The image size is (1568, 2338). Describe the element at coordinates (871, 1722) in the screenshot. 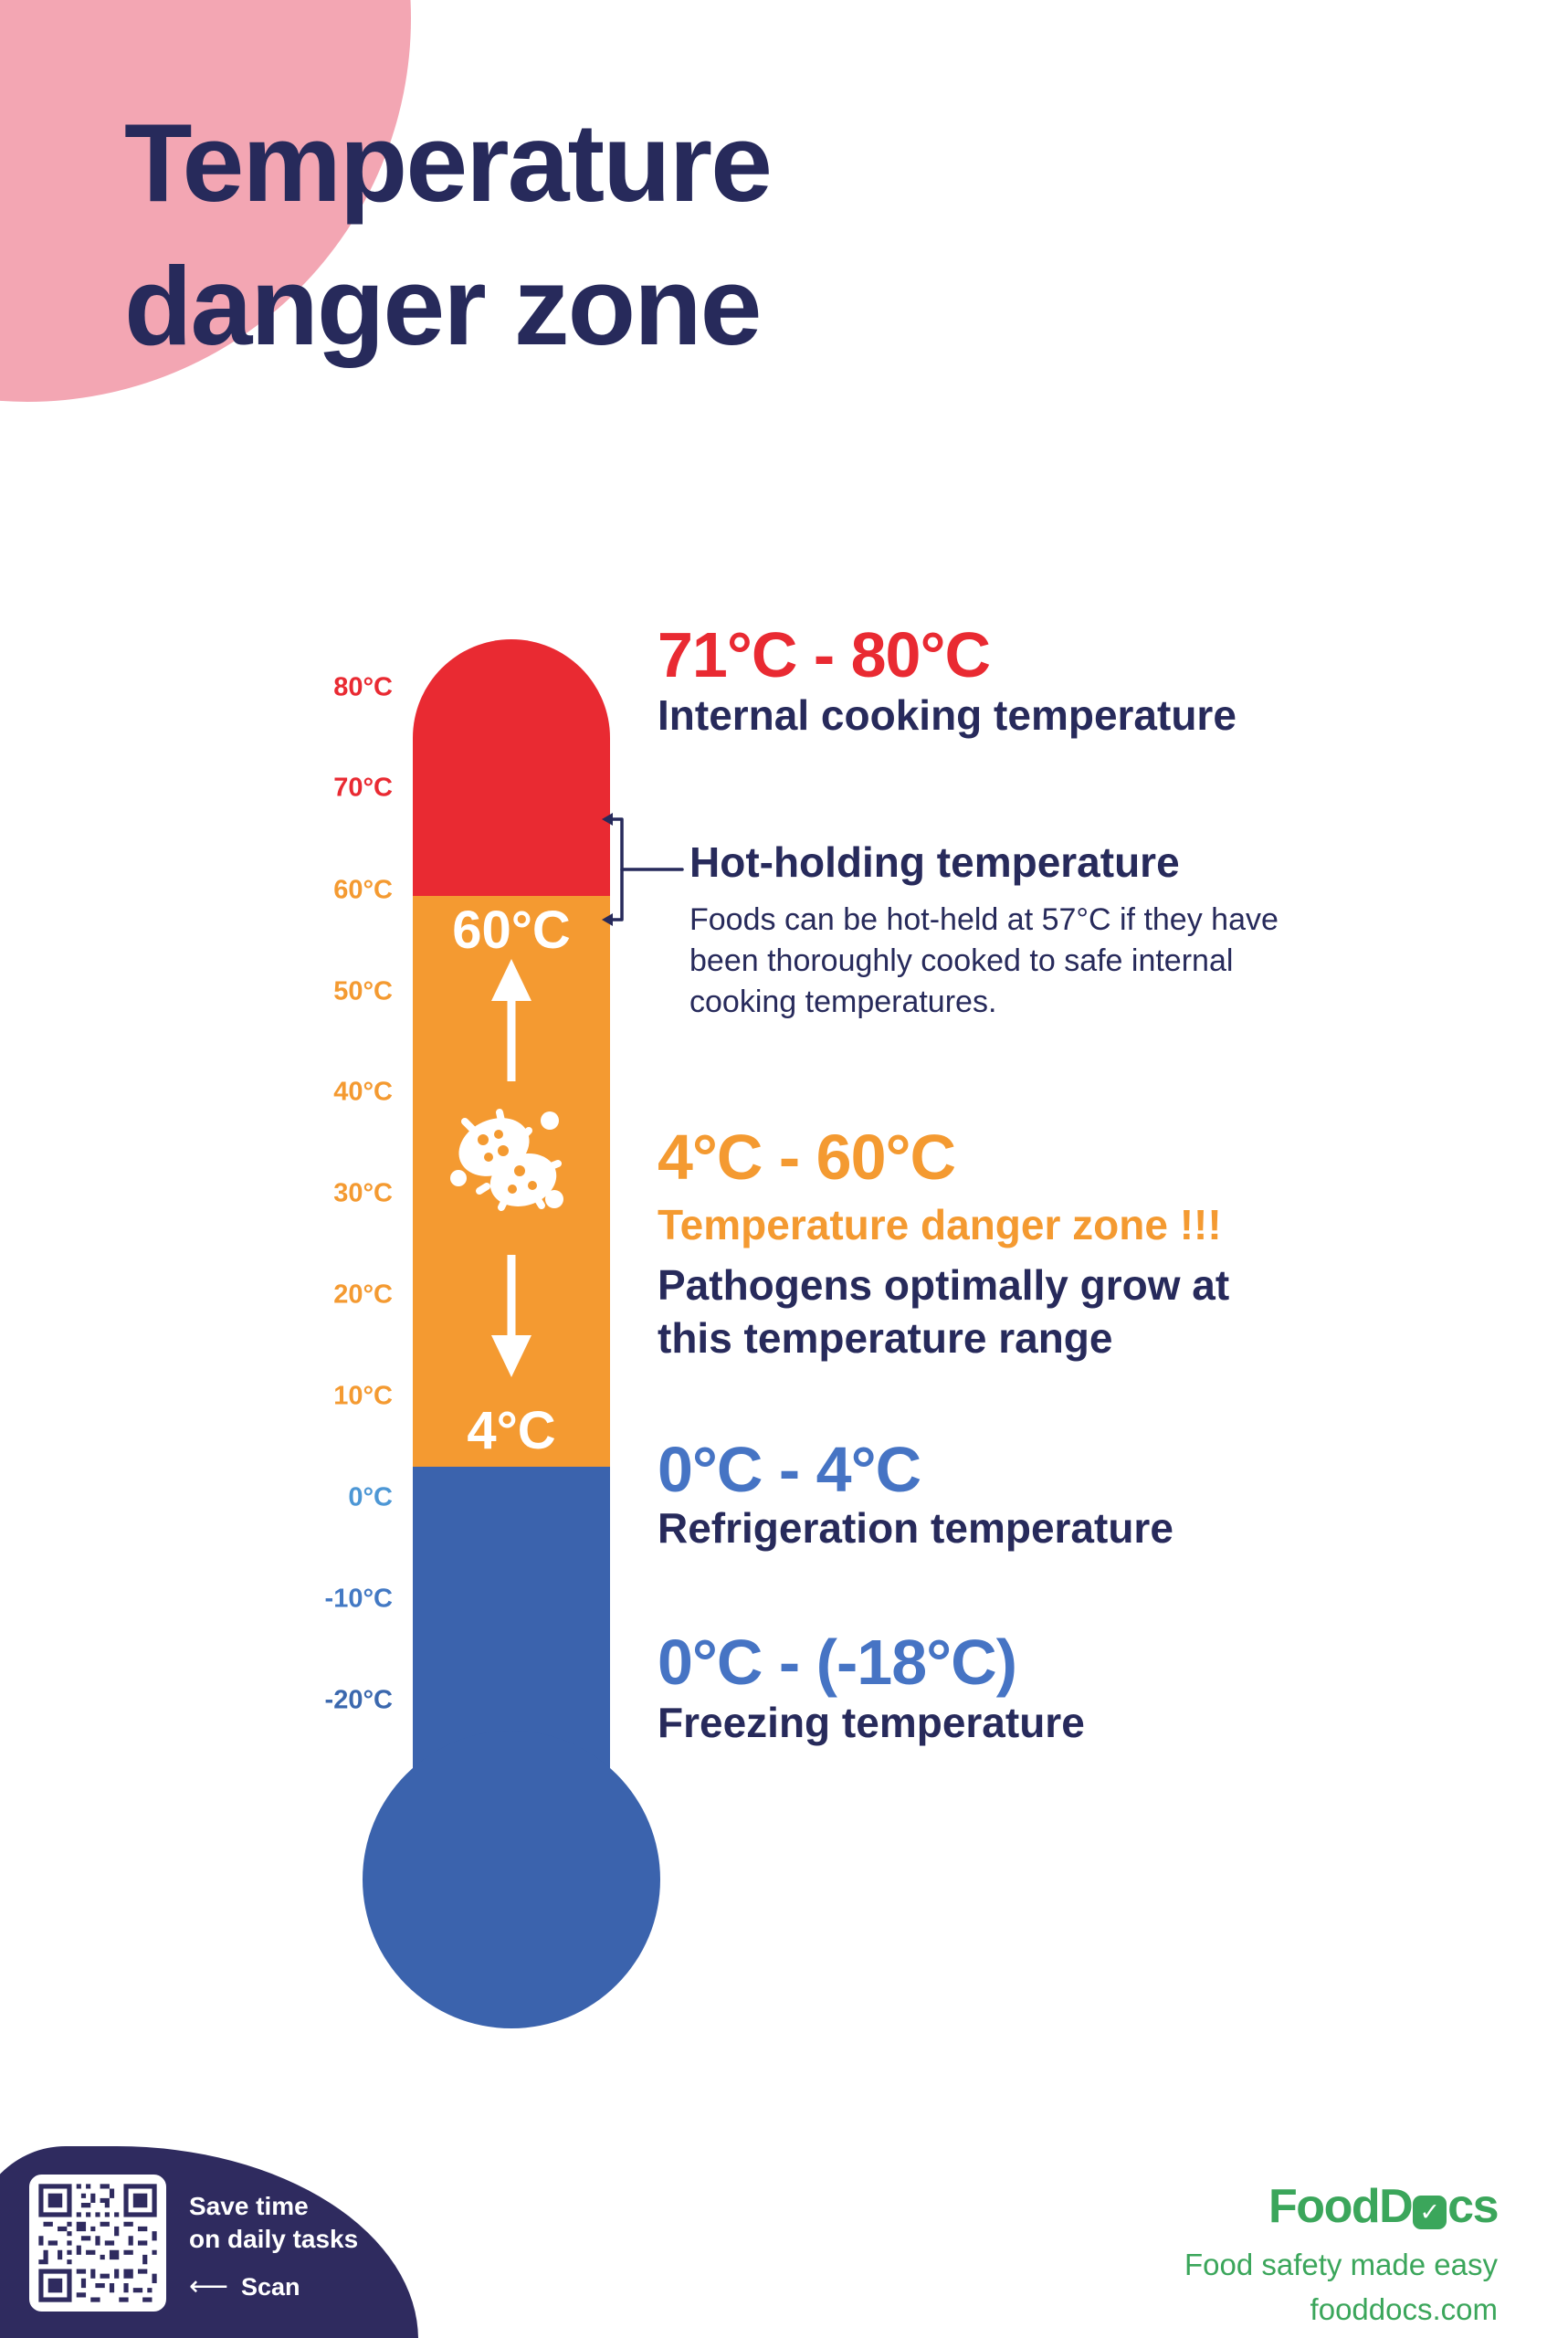

I see `freezing-label: Freezing temperature` at that location.